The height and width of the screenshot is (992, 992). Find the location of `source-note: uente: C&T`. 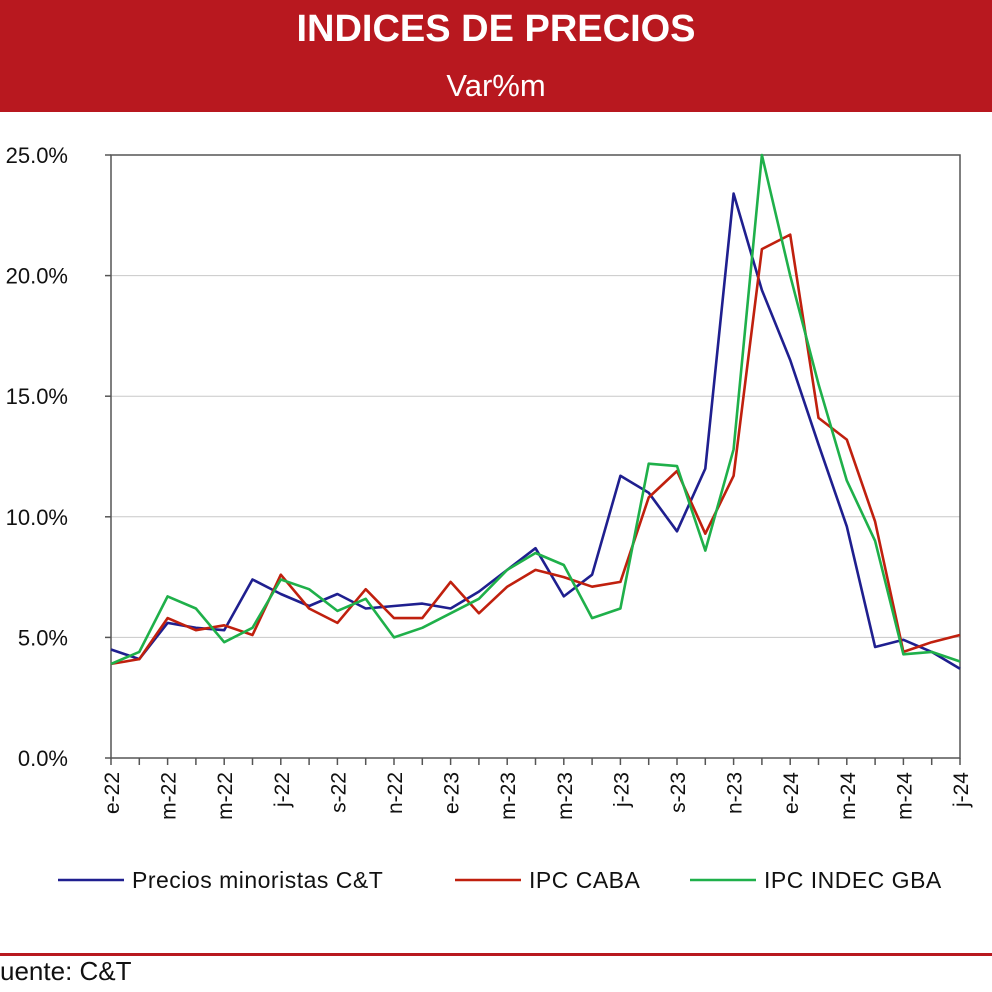

source-note: uente: C&T is located at coordinates (66, 971).